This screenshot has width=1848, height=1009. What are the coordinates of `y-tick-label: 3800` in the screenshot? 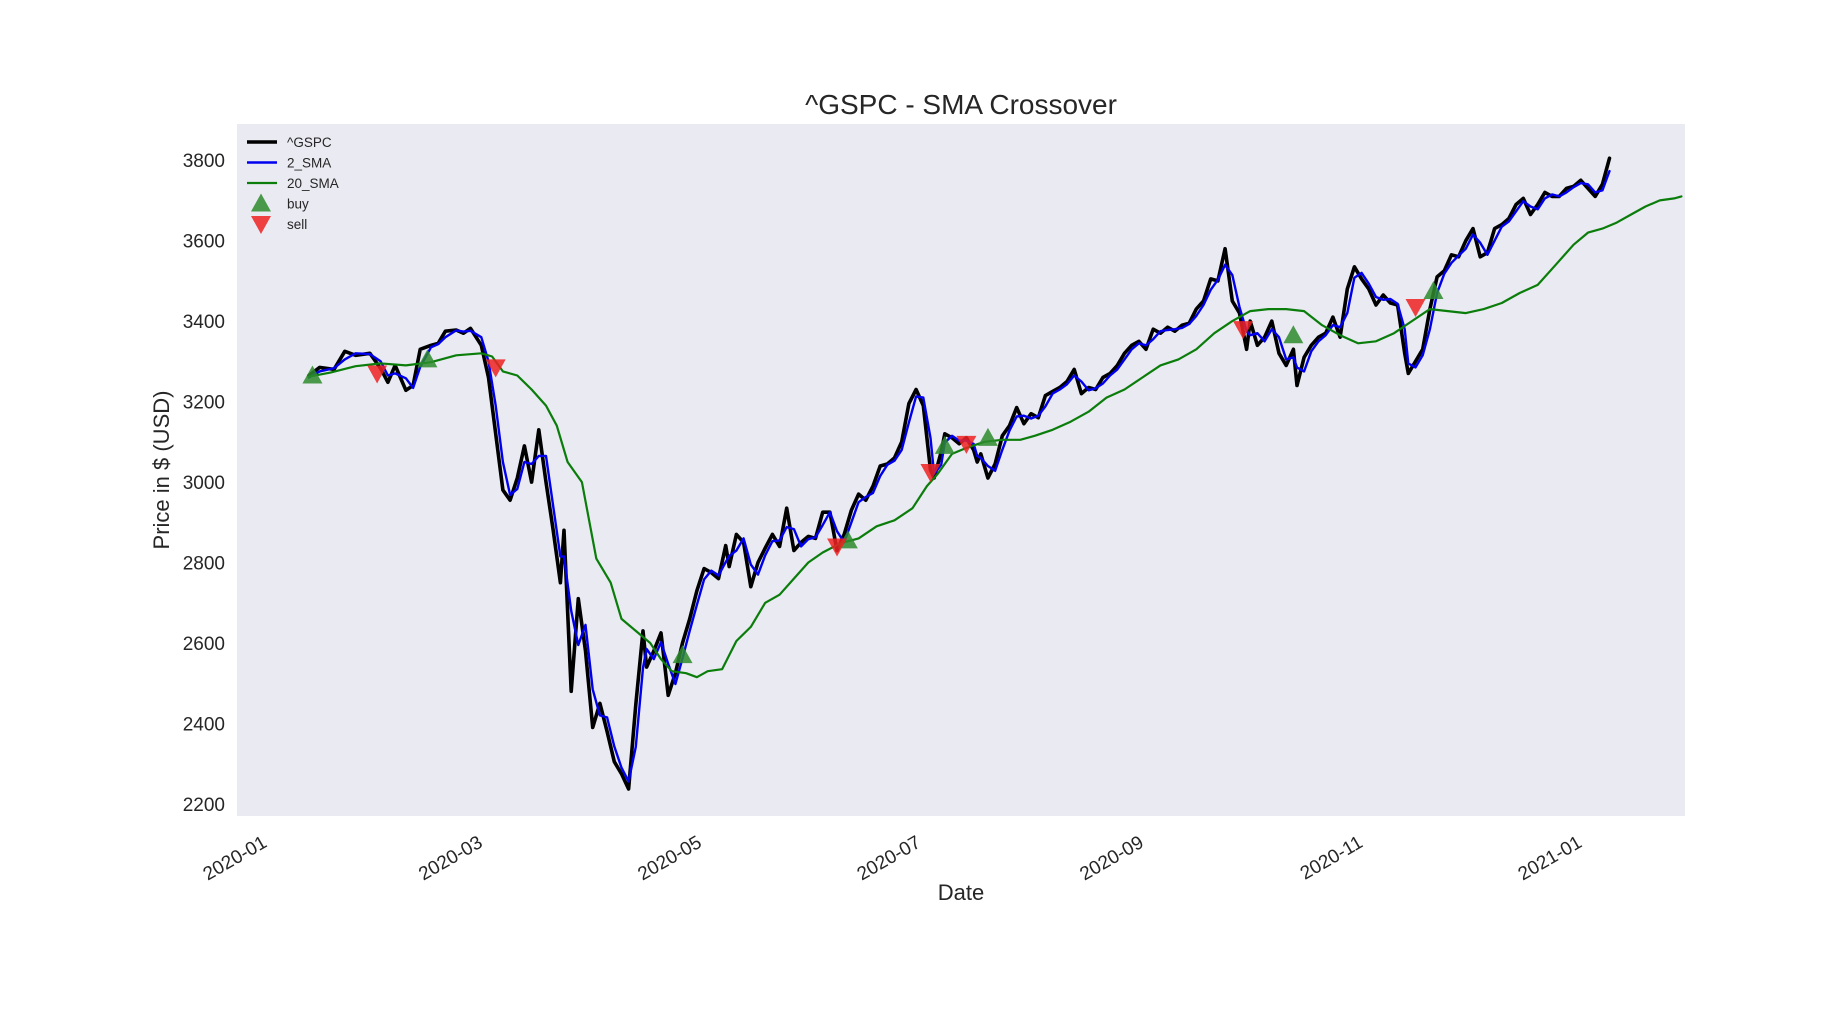 It's located at (204, 161).